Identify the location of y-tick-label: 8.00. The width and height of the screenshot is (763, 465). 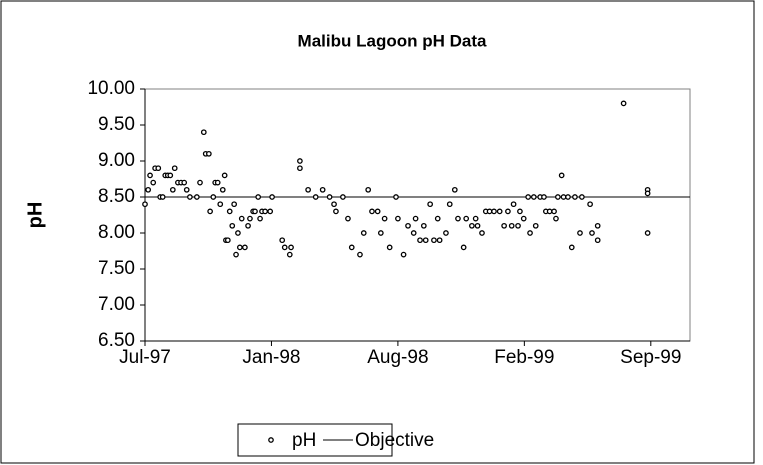
(116, 232).